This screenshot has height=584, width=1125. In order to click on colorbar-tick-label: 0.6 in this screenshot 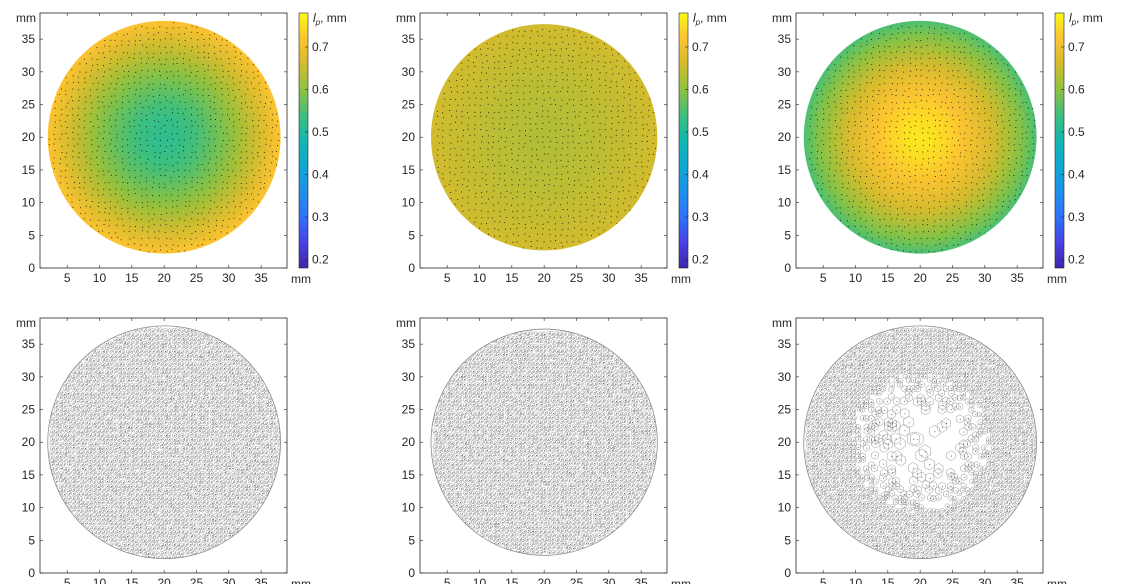, I will do `click(320, 90)`.